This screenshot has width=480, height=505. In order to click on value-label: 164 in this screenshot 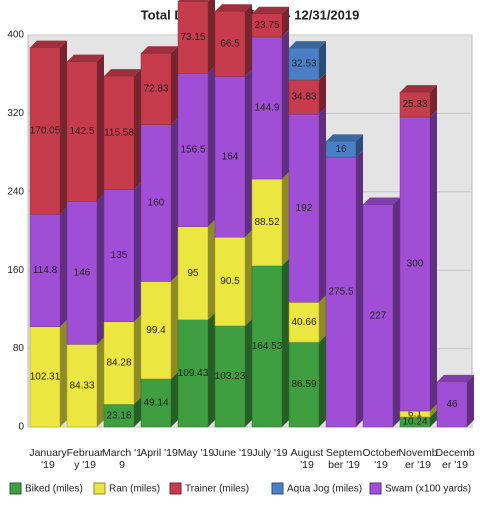, I will do `click(230, 156)`.